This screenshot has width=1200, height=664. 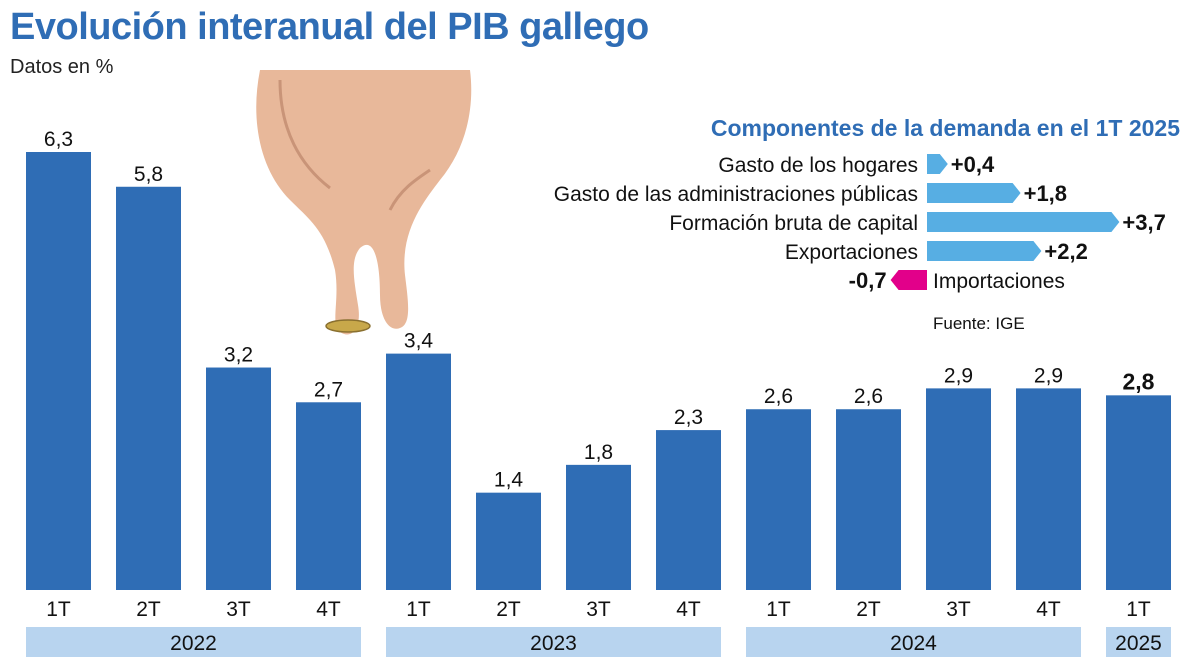 What do you see at coordinates (328, 389) in the screenshot?
I see `bar-value-label: 2,7` at bounding box center [328, 389].